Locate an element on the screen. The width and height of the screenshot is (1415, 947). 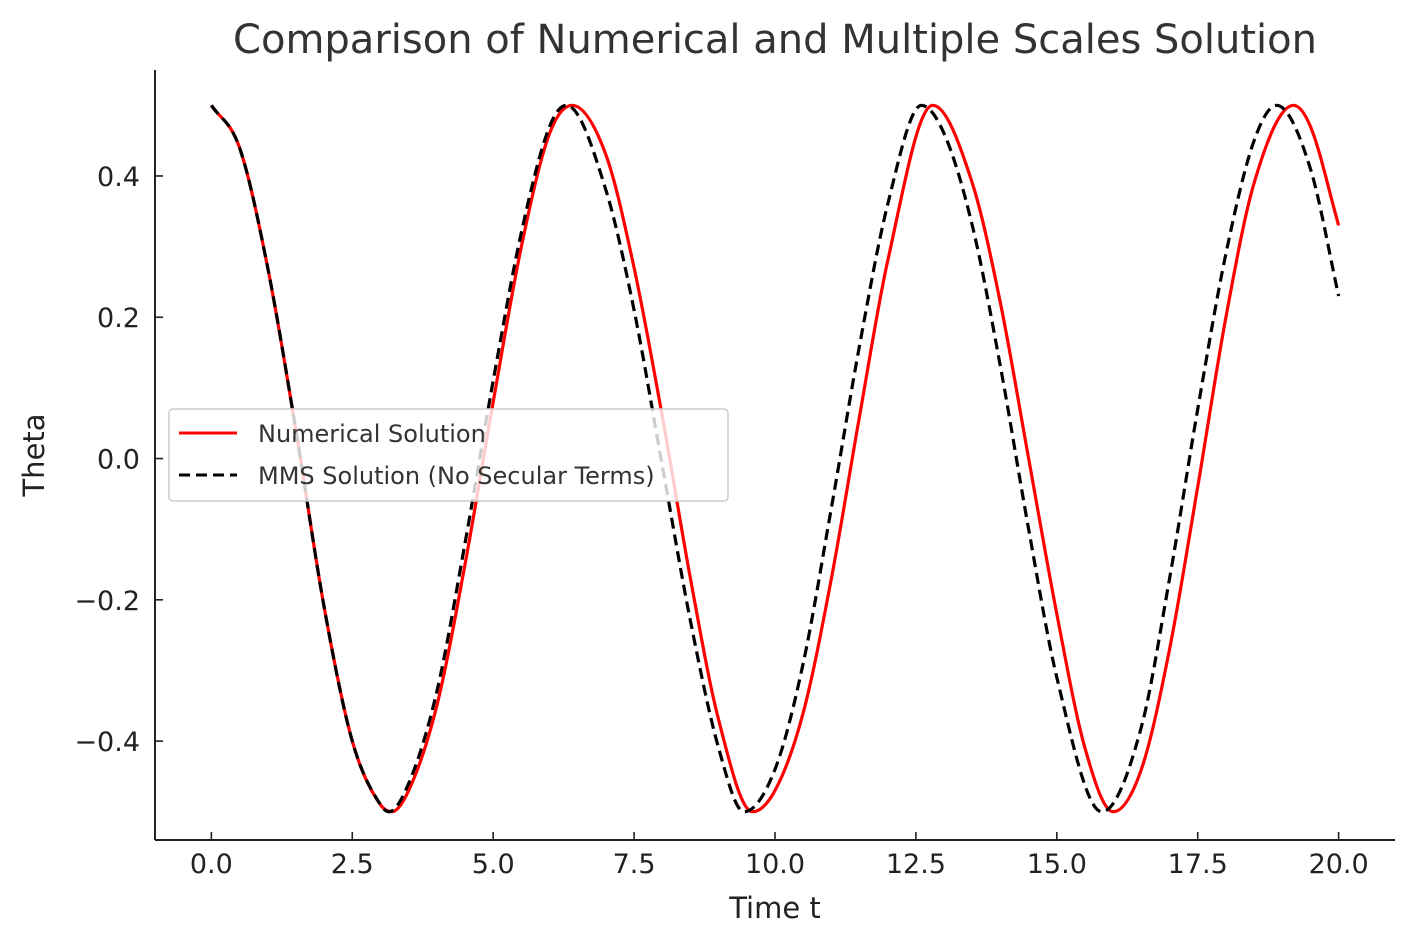
x-tick-label: 7.5 is located at coordinates (634, 864).